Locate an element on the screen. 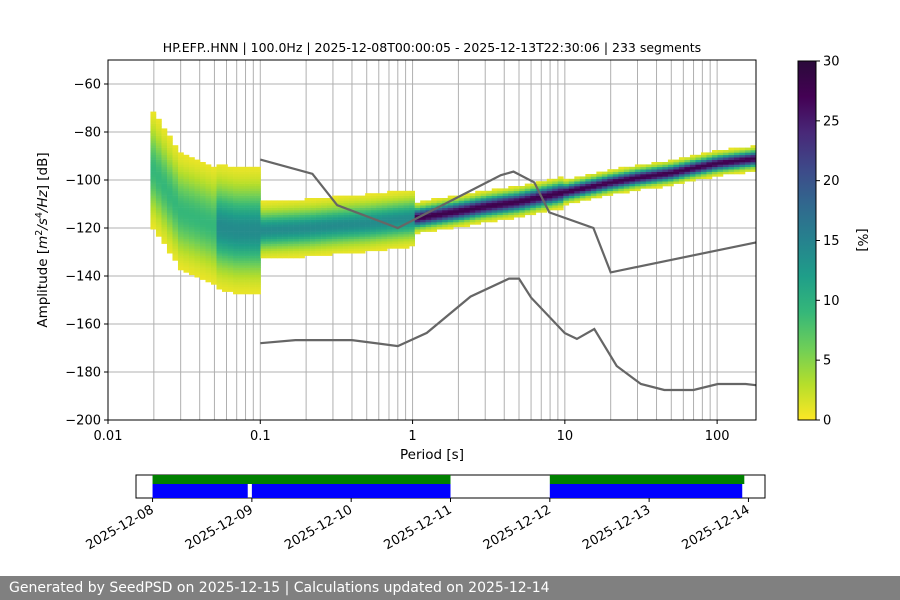 The height and width of the screenshot is (600, 900). y-tick-label: −120 is located at coordinates (83, 229).